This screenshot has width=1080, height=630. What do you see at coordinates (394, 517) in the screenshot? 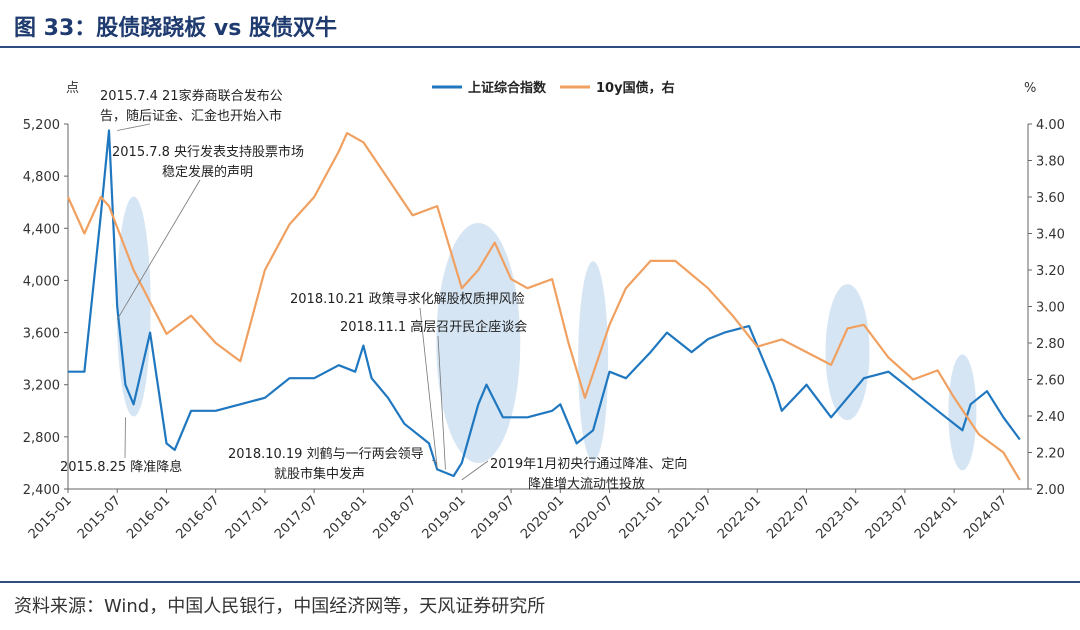
I see `x-tick-label: 2018-07` at bounding box center [394, 517].